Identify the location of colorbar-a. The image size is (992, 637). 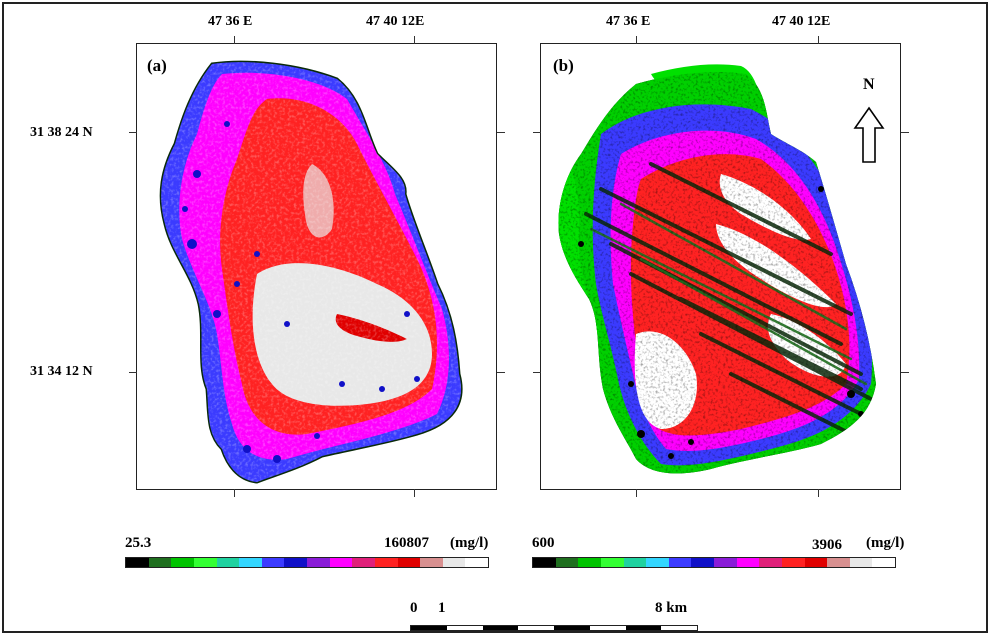
(307, 562).